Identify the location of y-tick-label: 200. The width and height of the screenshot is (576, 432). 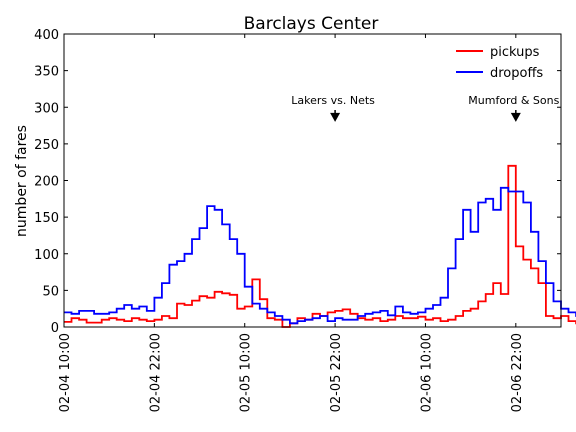
(46, 182).